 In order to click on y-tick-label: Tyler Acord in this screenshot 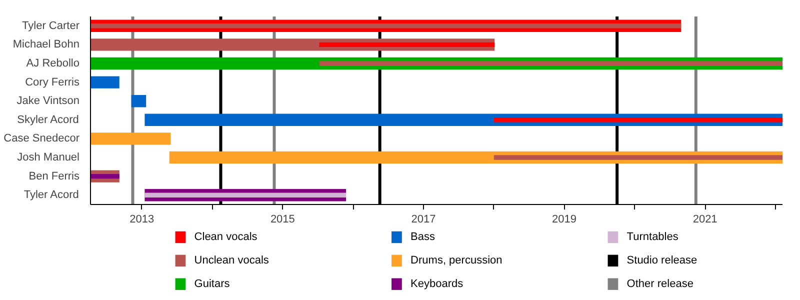, I will do `click(51, 195)`.